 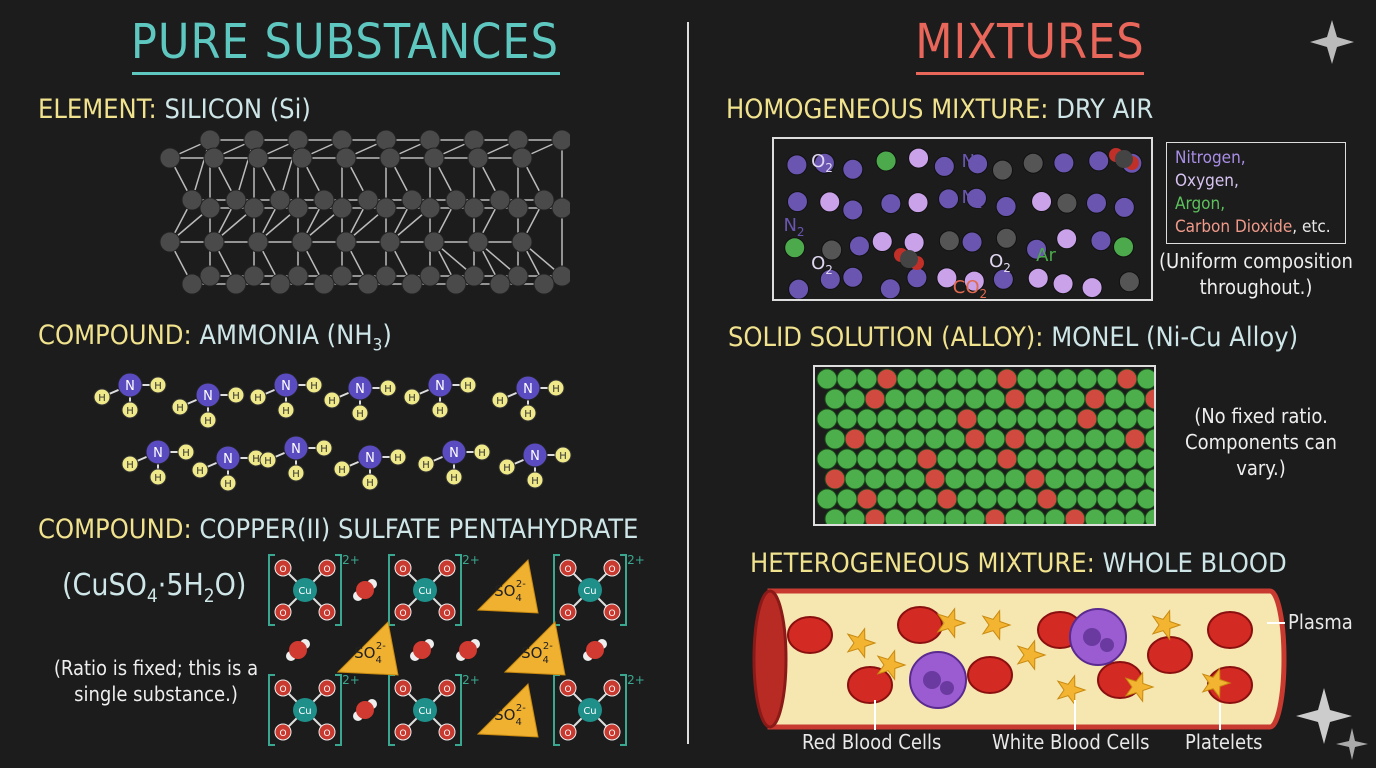 I want to click on wbc-label: White Blood Cells, so click(x=1071, y=742).